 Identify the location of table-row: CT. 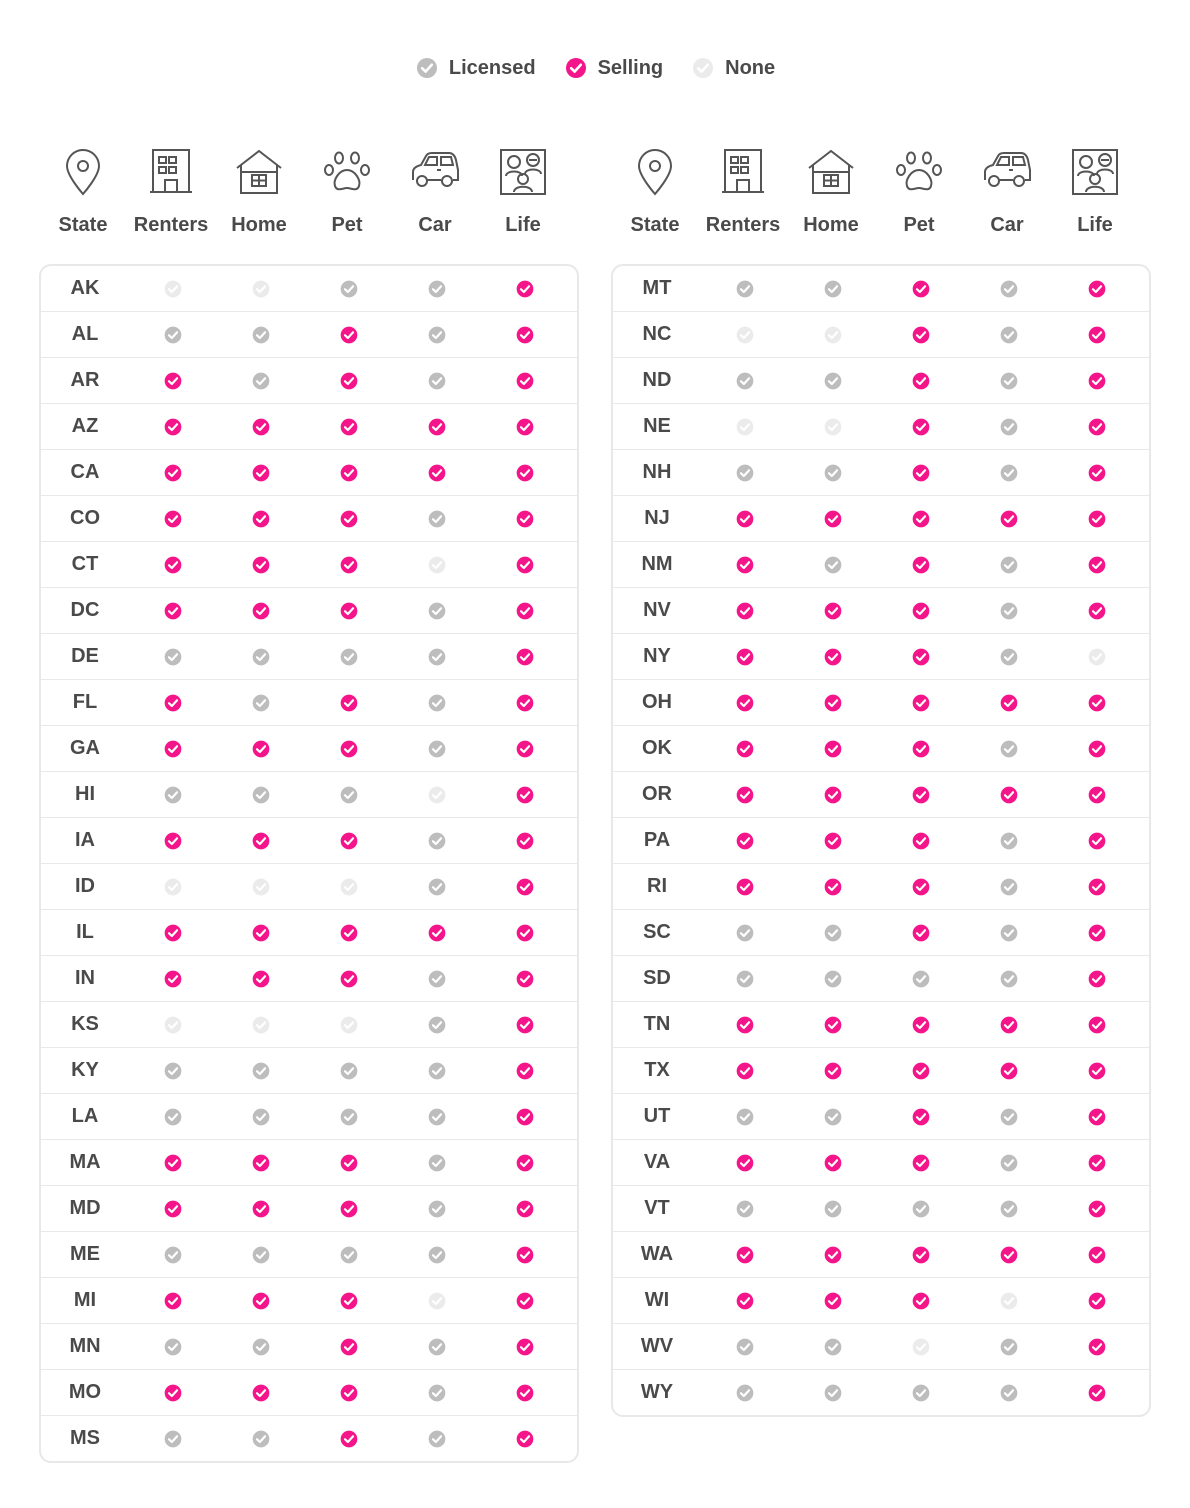
(309, 565).